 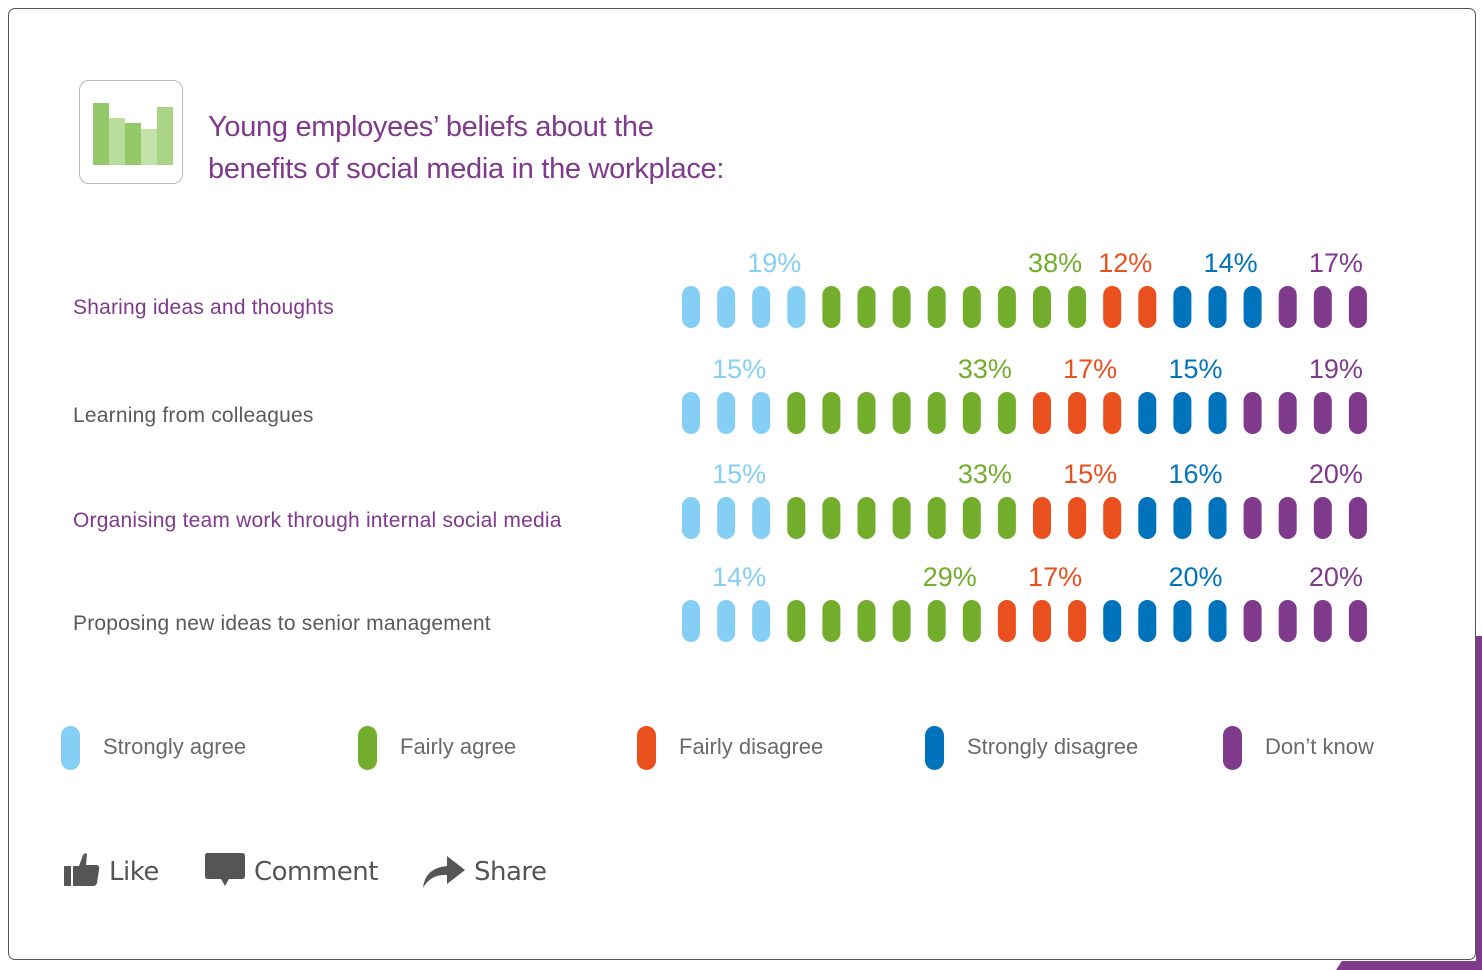 I want to click on data-label-strongly-agree: 19%, so click(x=774, y=263).